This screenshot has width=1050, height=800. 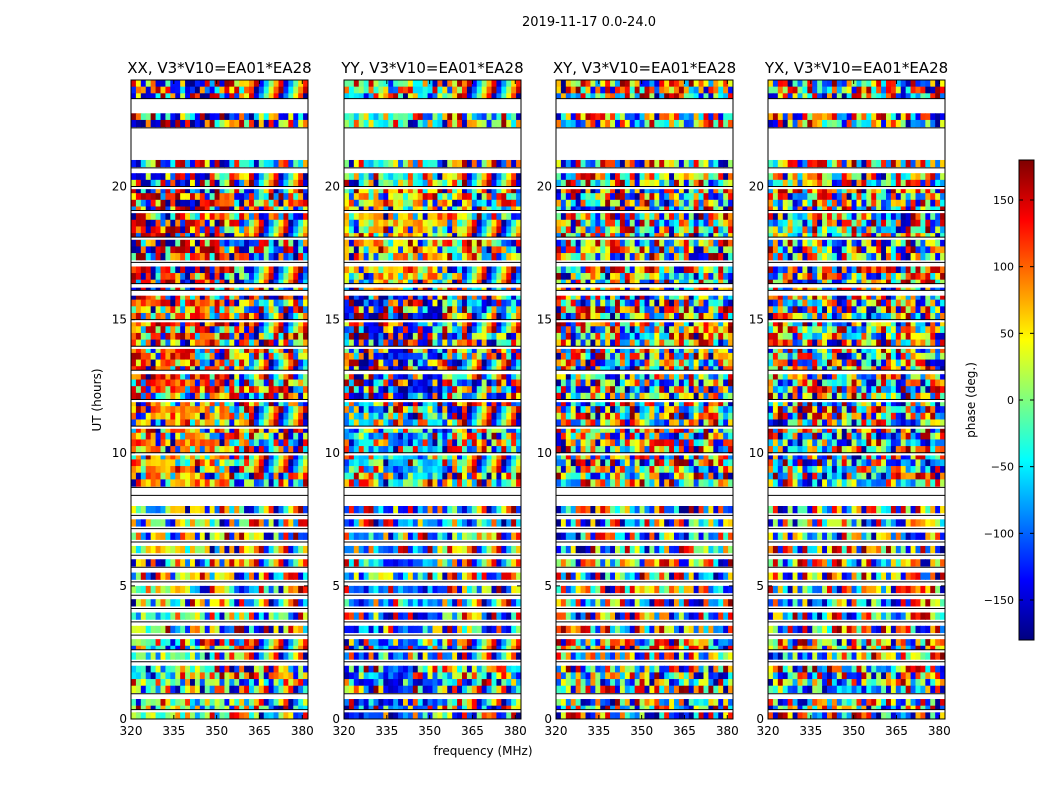 What do you see at coordinates (999, 533) in the screenshot?
I see `colorbar-tick-label: −100` at bounding box center [999, 533].